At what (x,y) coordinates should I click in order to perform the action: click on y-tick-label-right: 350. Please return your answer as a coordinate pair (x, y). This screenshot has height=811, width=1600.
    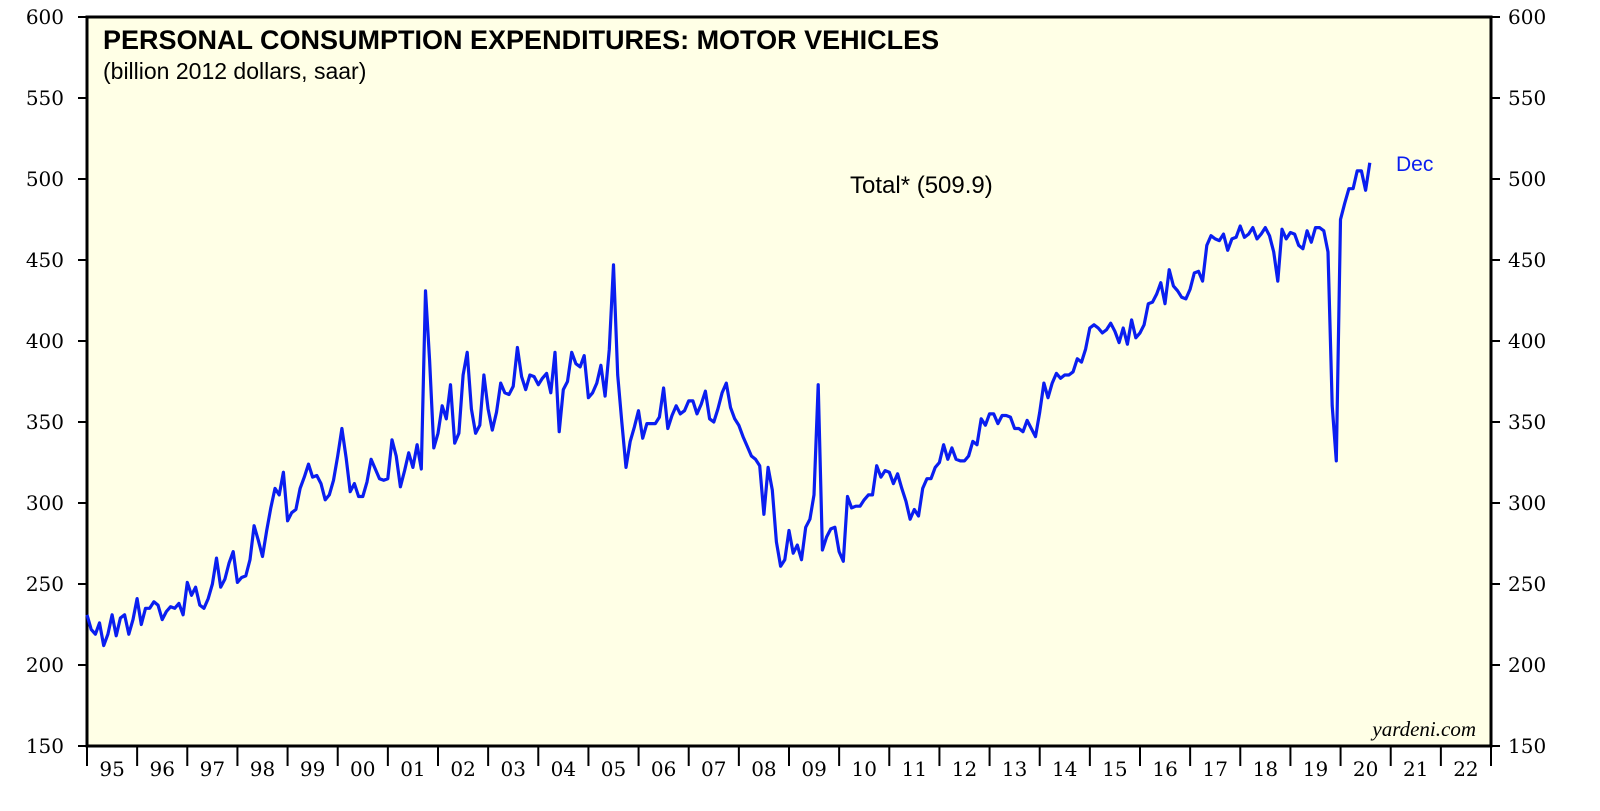
    Looking at the image, I should click on (1527, 422).